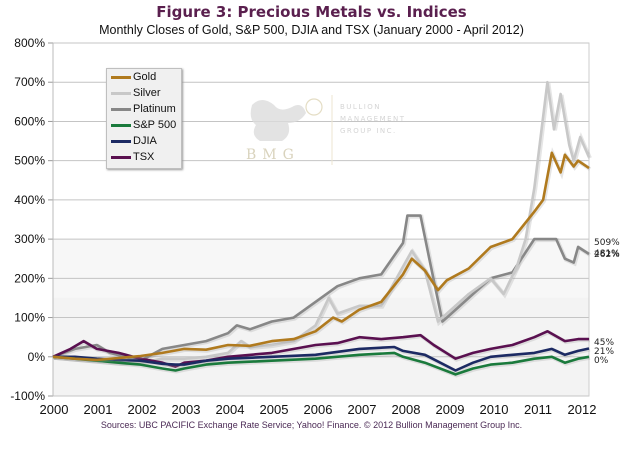 The width and height of the screenshot is (623, 468). I want to click on legend-label: Silver, so click(147, 93).